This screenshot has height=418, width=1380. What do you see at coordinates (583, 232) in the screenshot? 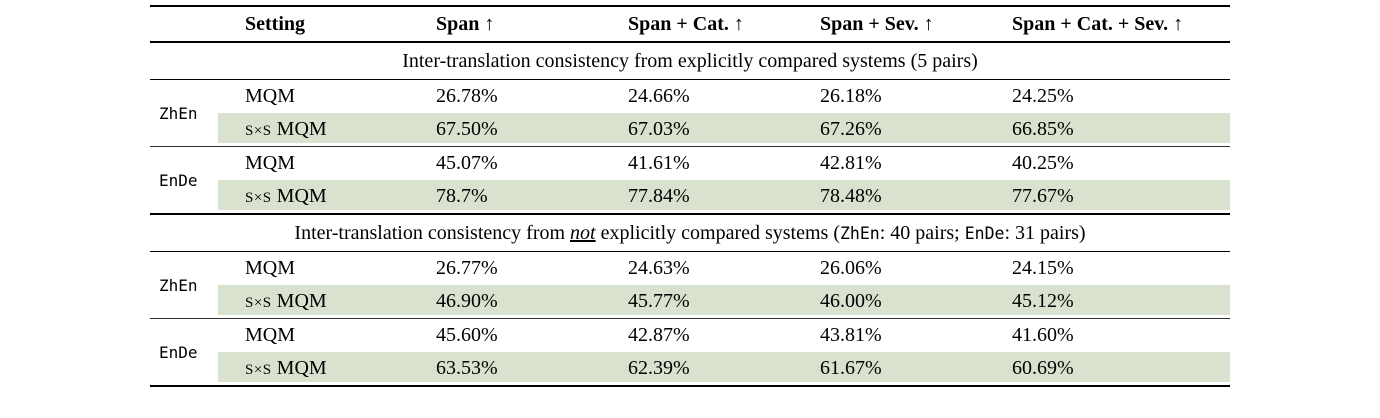
I see `section-title-emph: not` at bounding box center [583, 232].